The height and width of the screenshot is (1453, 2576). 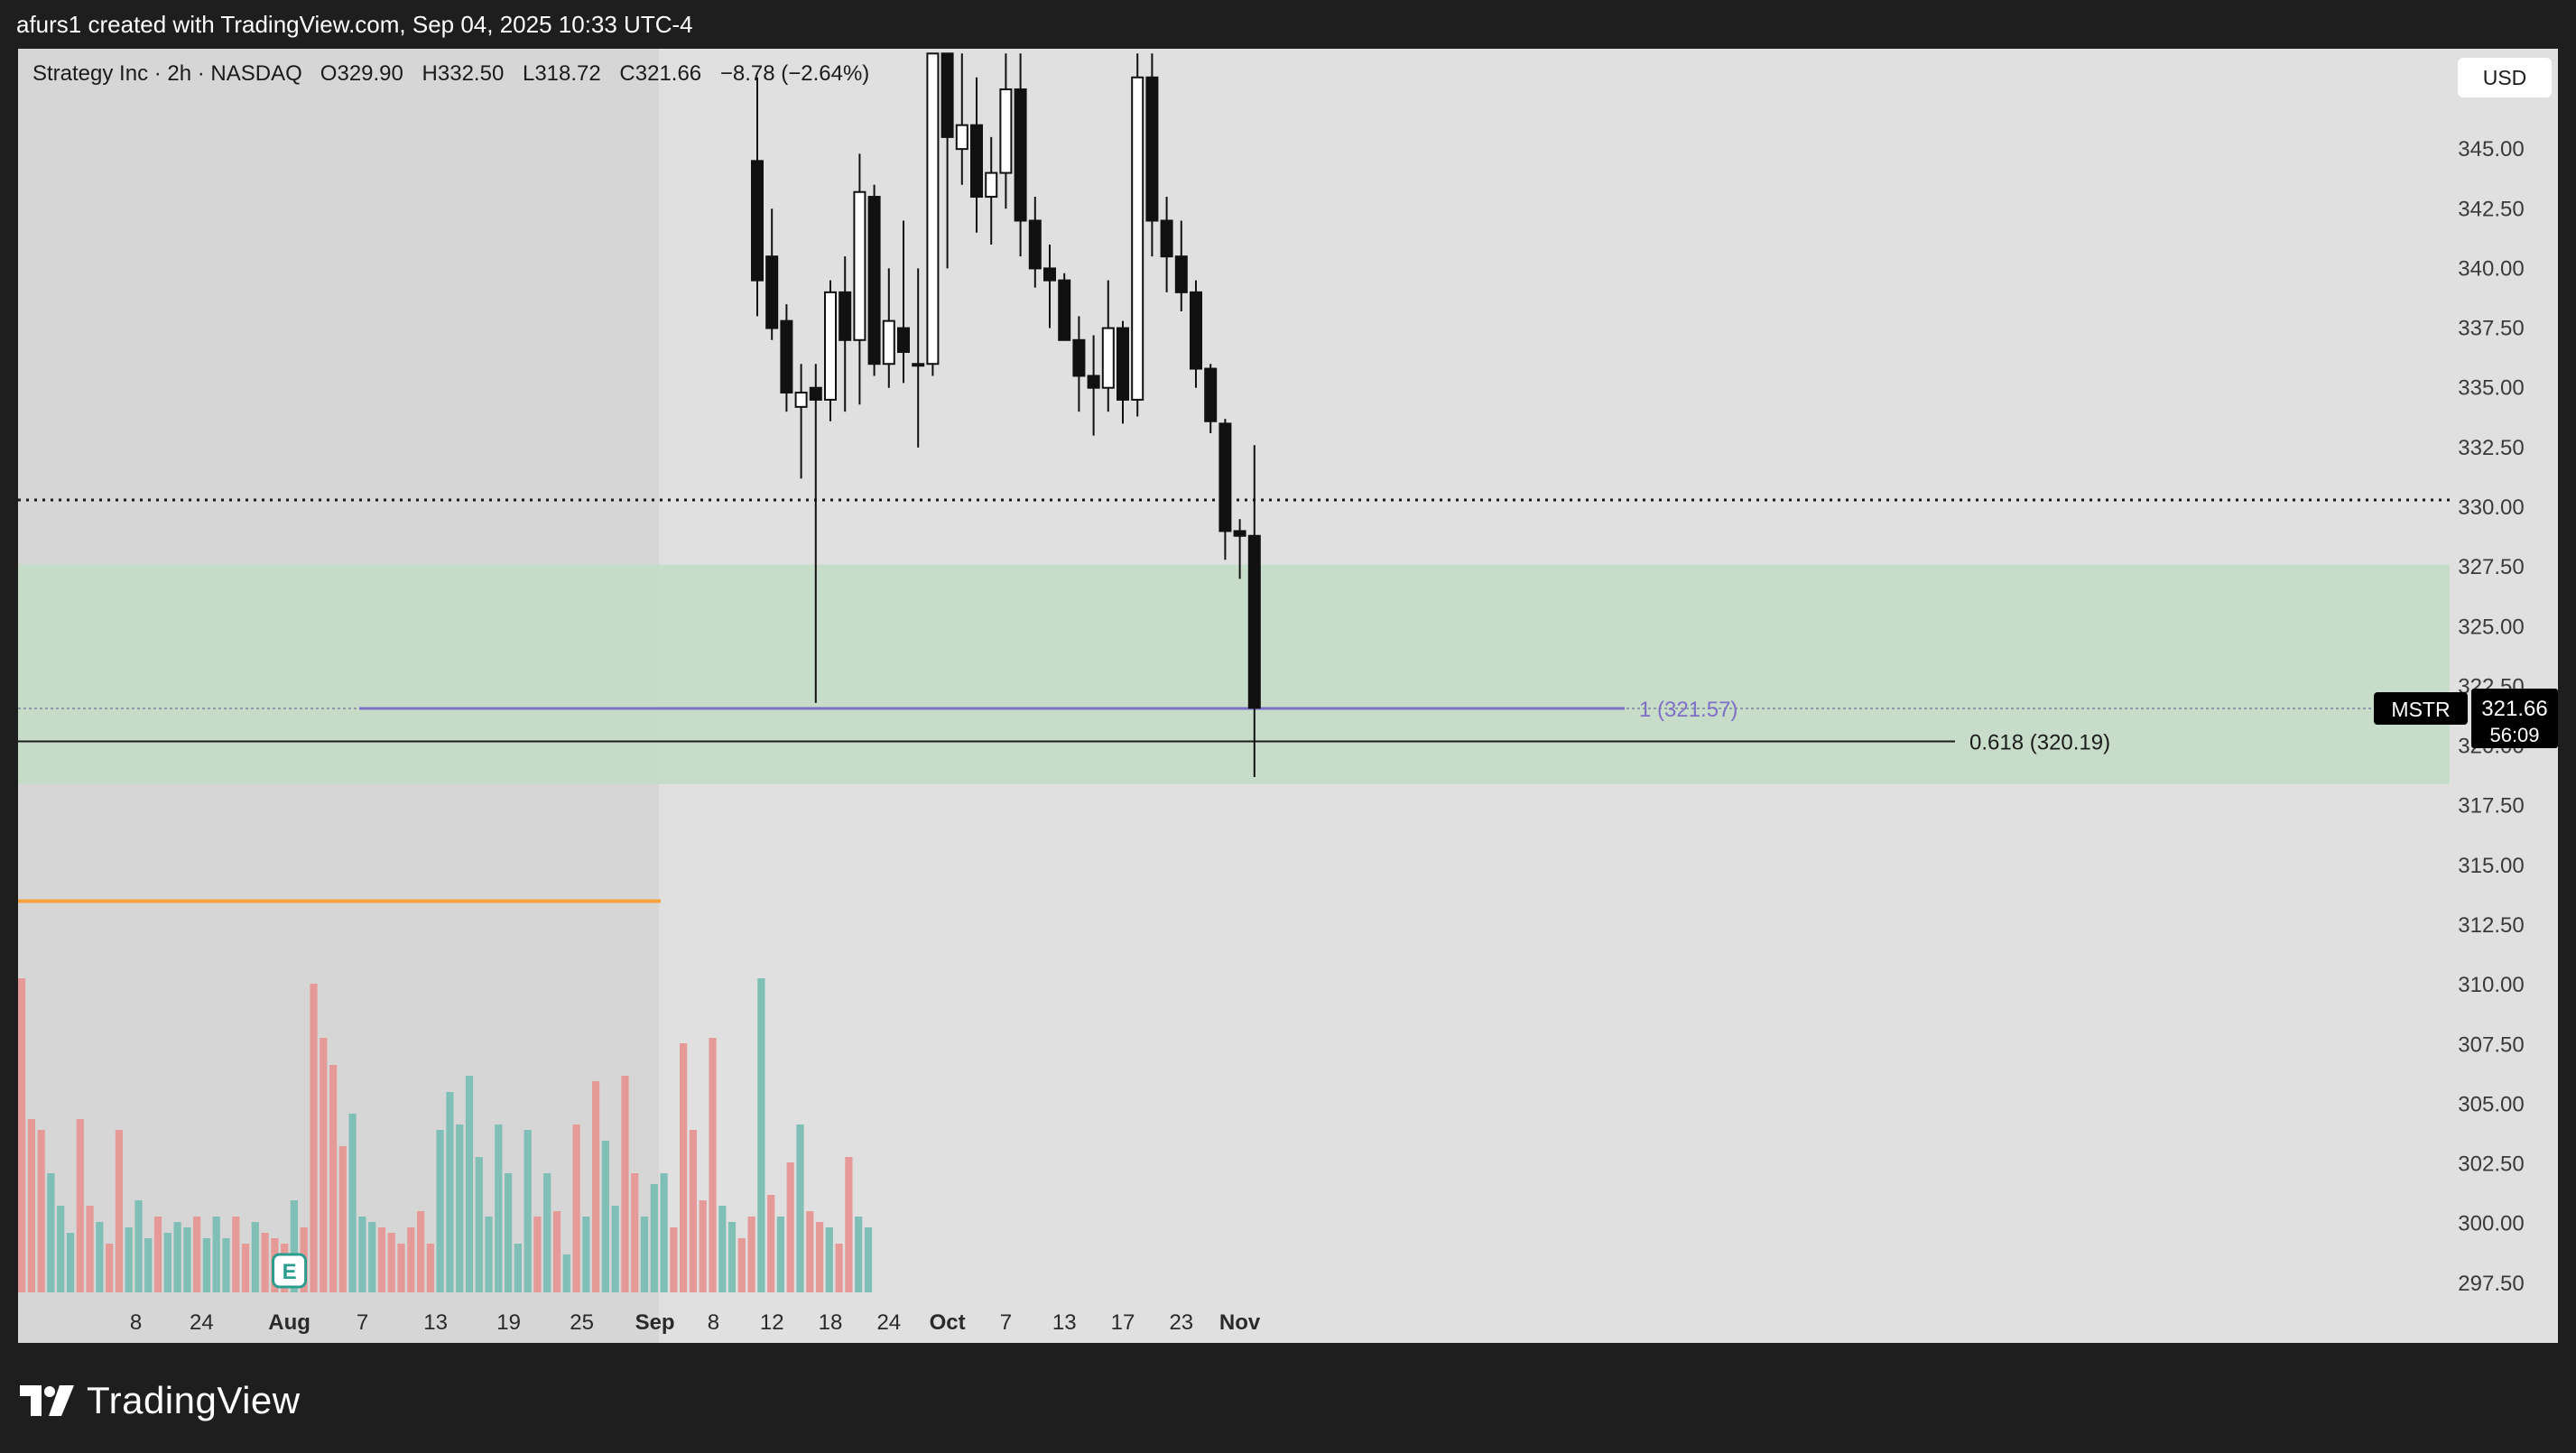 What do you see at coordinates (289, 1322) in the screenshot?
I see `time-tick-label: Aug` at bounding box center [289, 1322].